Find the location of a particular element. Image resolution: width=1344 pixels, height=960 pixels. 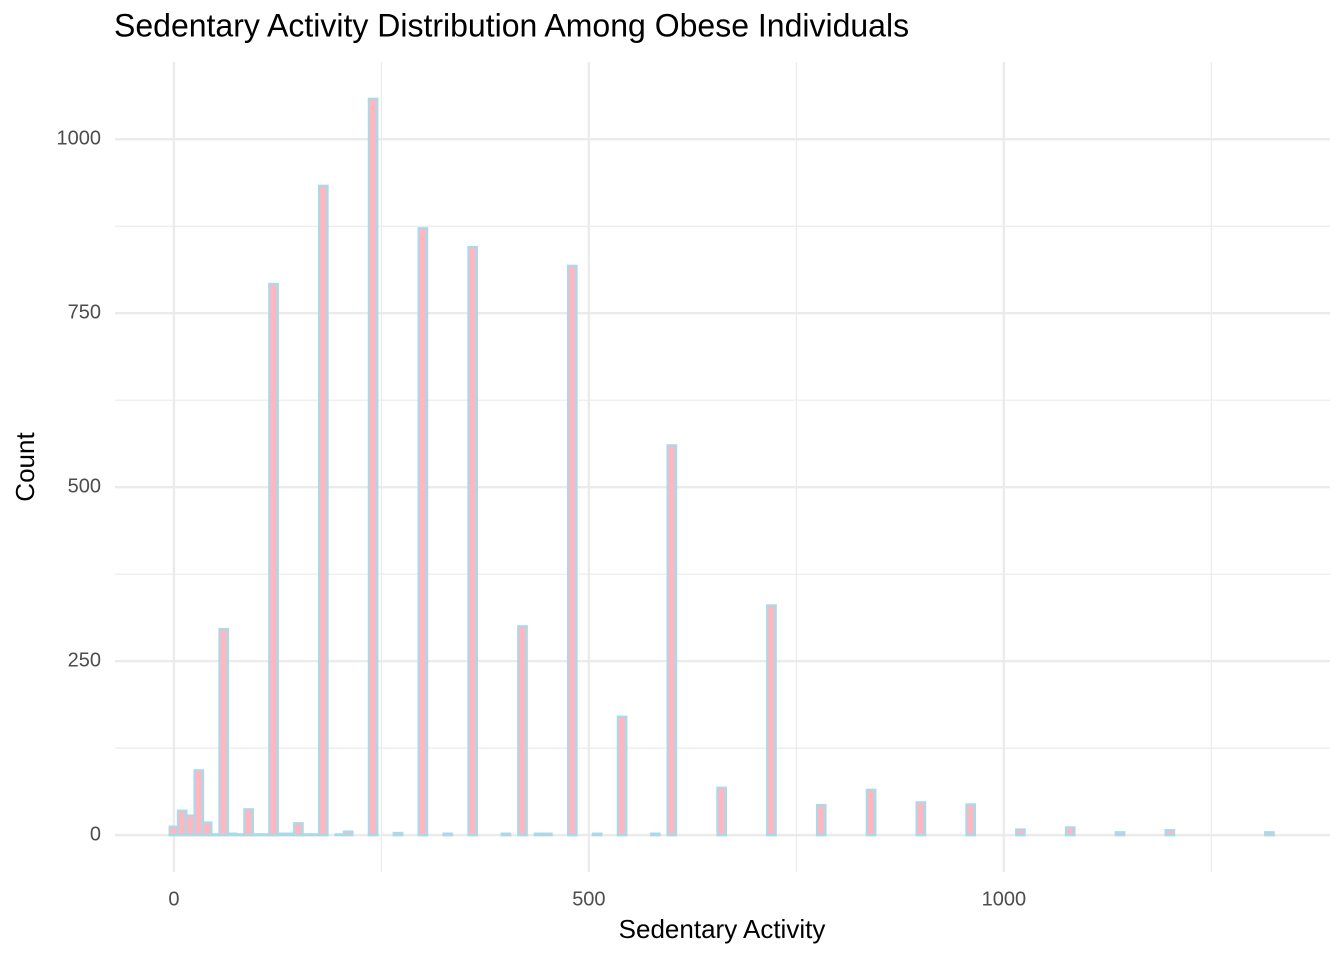

x-axis-title: Sedentary Activity is located at coordinates (722, 929).